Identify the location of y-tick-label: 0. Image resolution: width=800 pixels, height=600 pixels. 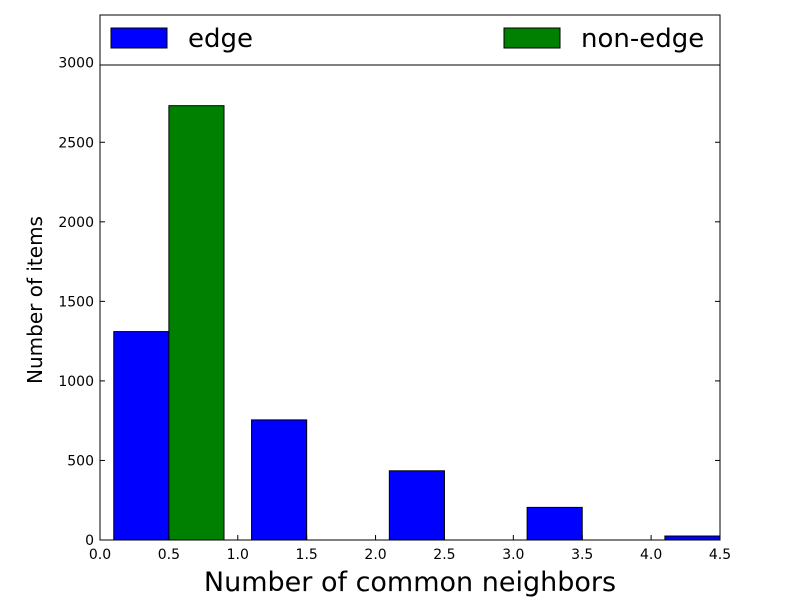
(89, 541).